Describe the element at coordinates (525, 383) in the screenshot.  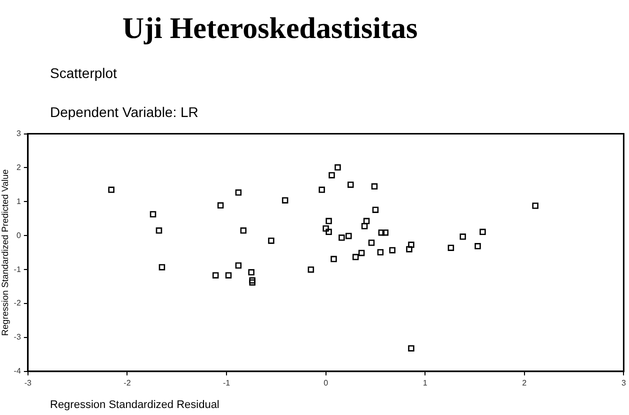
I see `x-tick-label: 2` at that location.